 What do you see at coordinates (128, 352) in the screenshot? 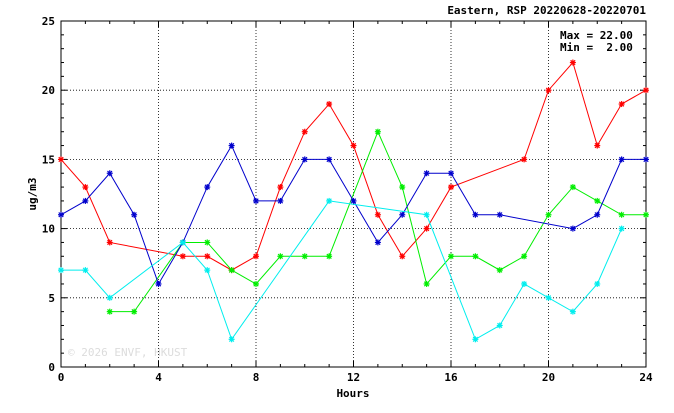
I see `watermark: © 2026 ENVF, HKUST` at bounding box center [128, 352].